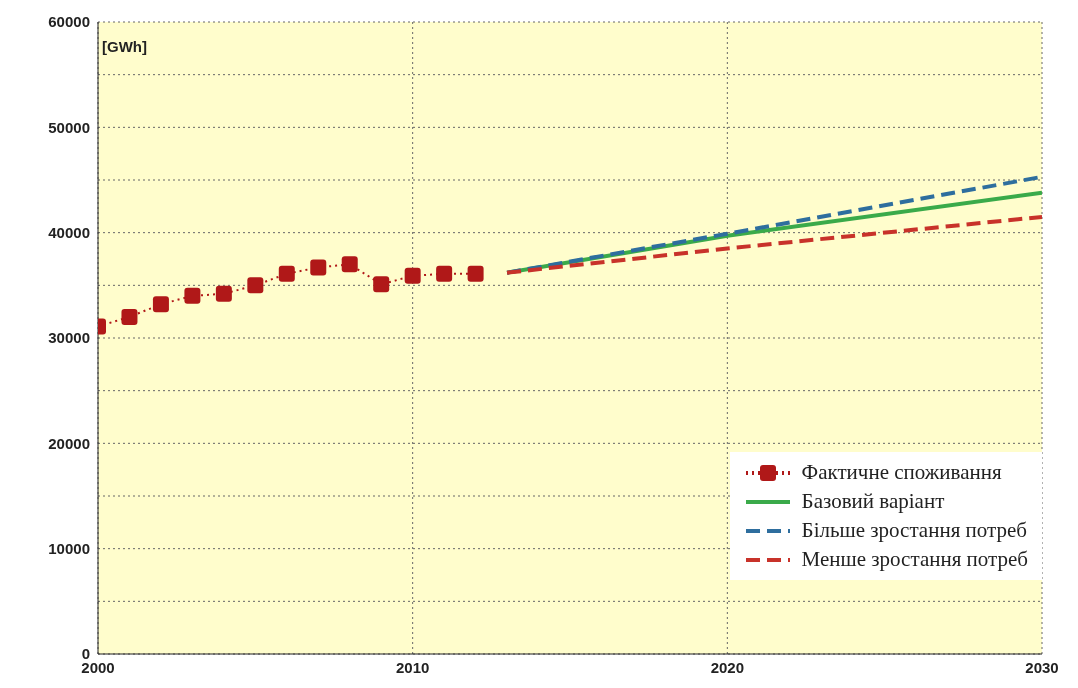  Describe the element at coordinates (69, 22) in the screenshot. I see `y-tick-label: 60000` at that location.